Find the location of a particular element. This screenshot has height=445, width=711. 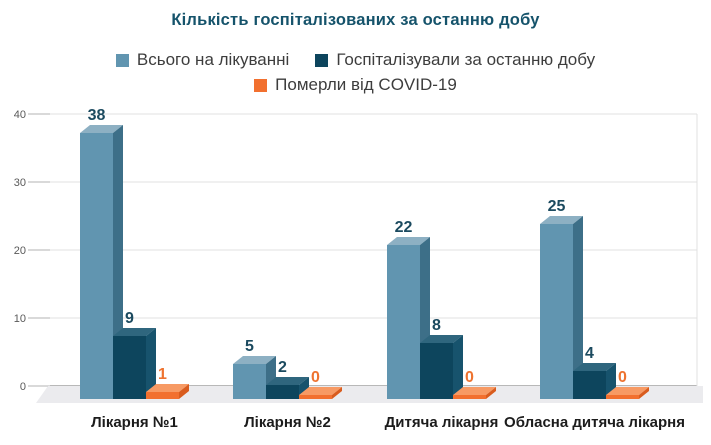

bar-value-label: 1 is located at coordinates (162, 374).